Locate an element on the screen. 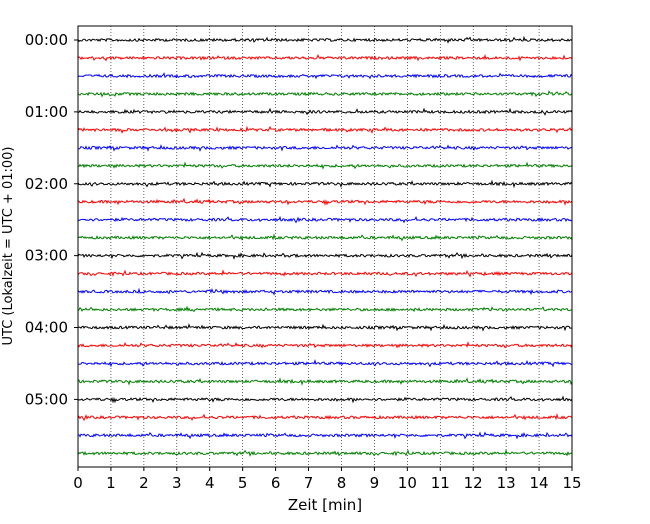 This screenshot has width=650, height=524. x-tick-label: 12 is located at coordinates (473, 483).